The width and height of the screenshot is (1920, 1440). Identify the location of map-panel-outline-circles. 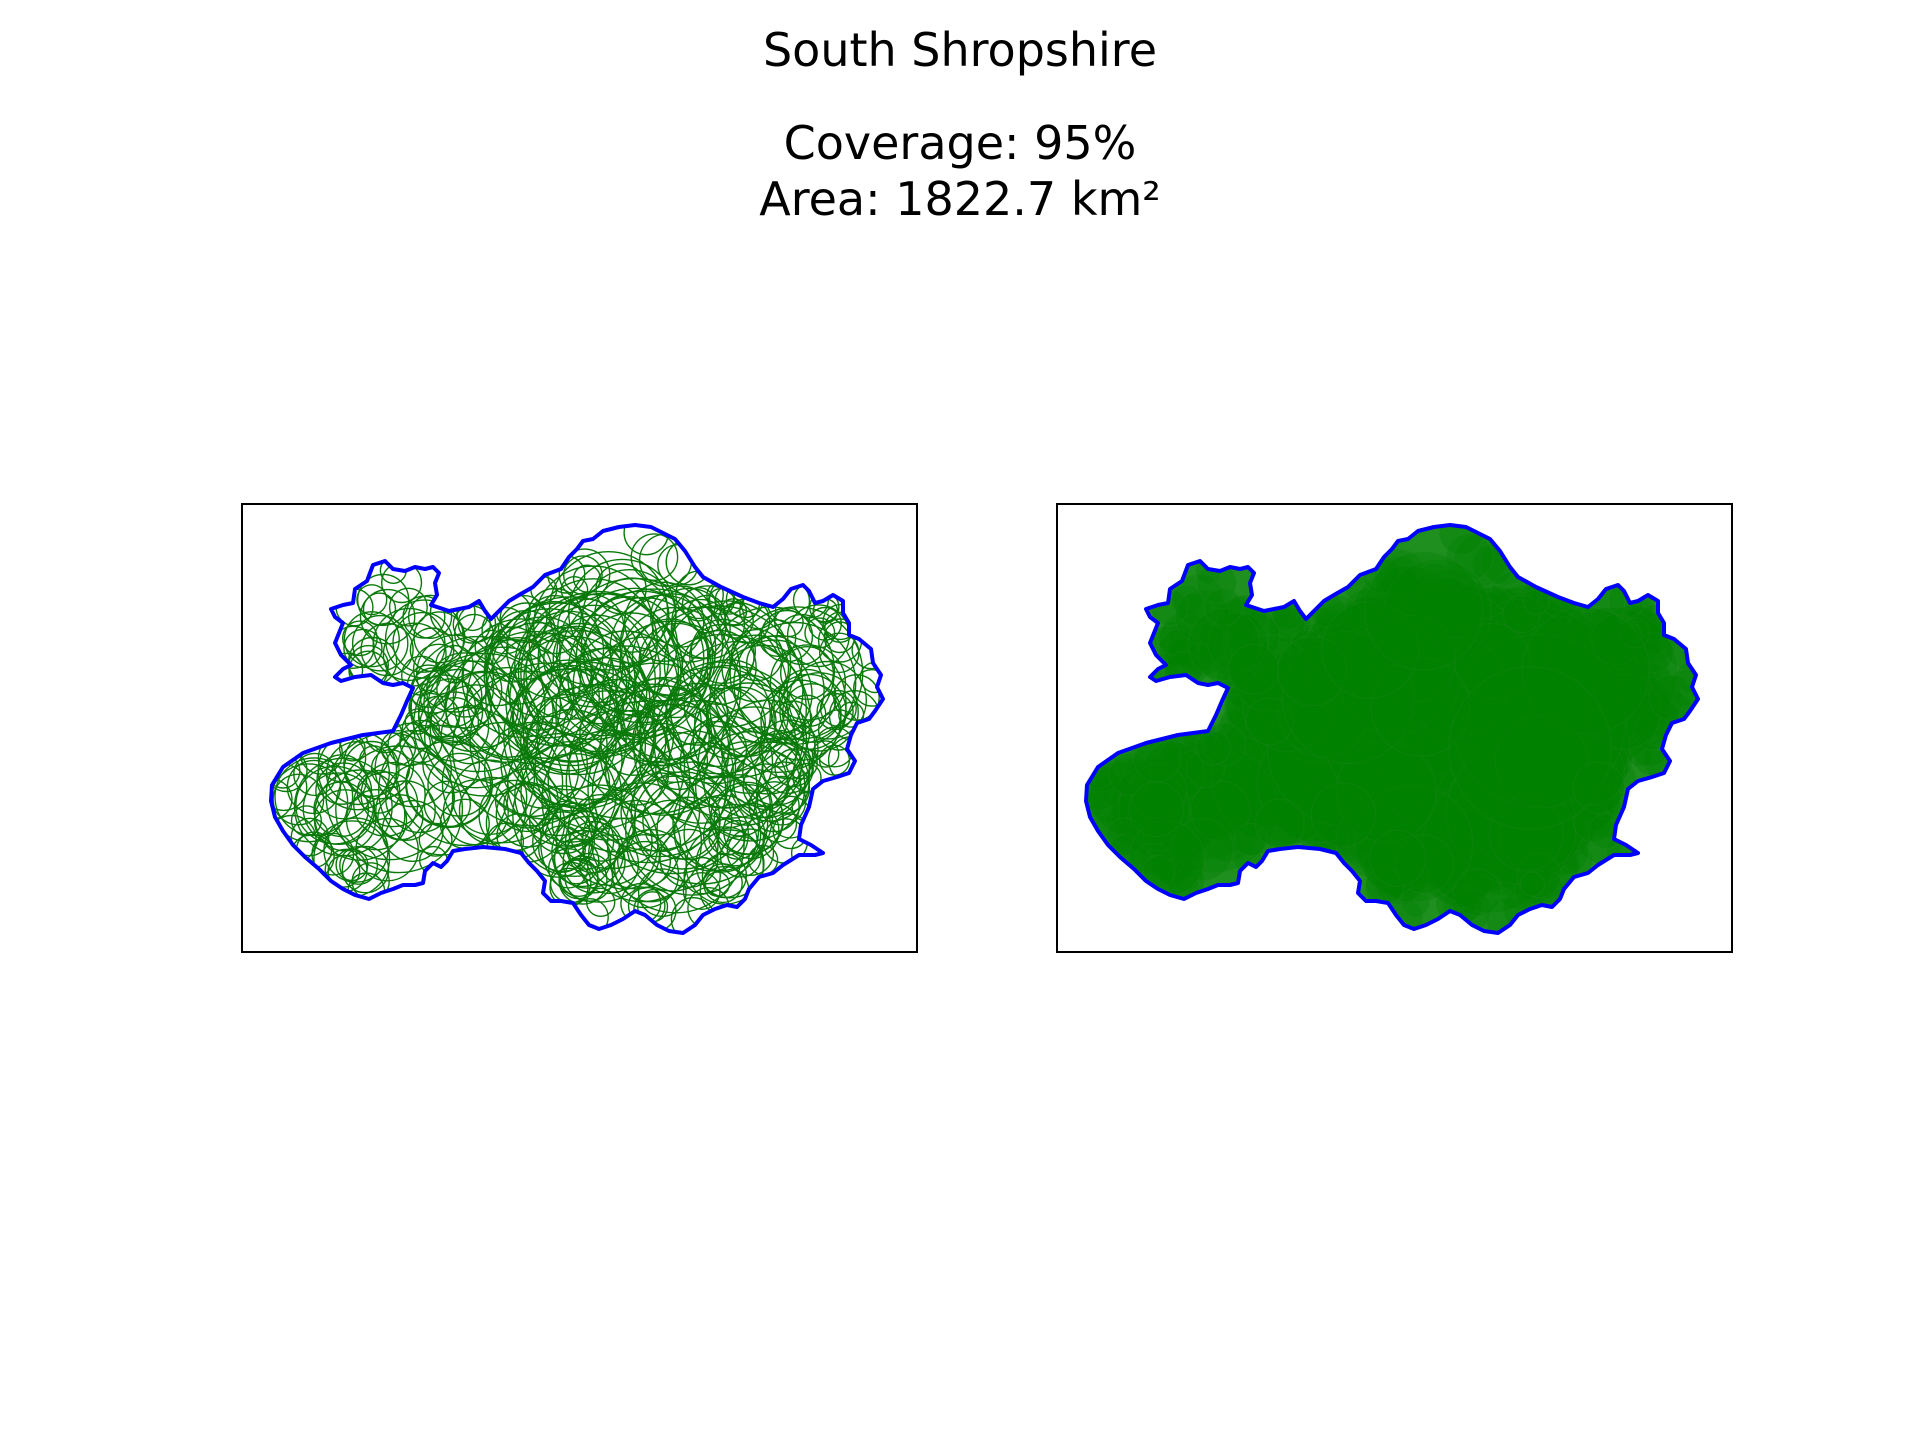
(579, 728).